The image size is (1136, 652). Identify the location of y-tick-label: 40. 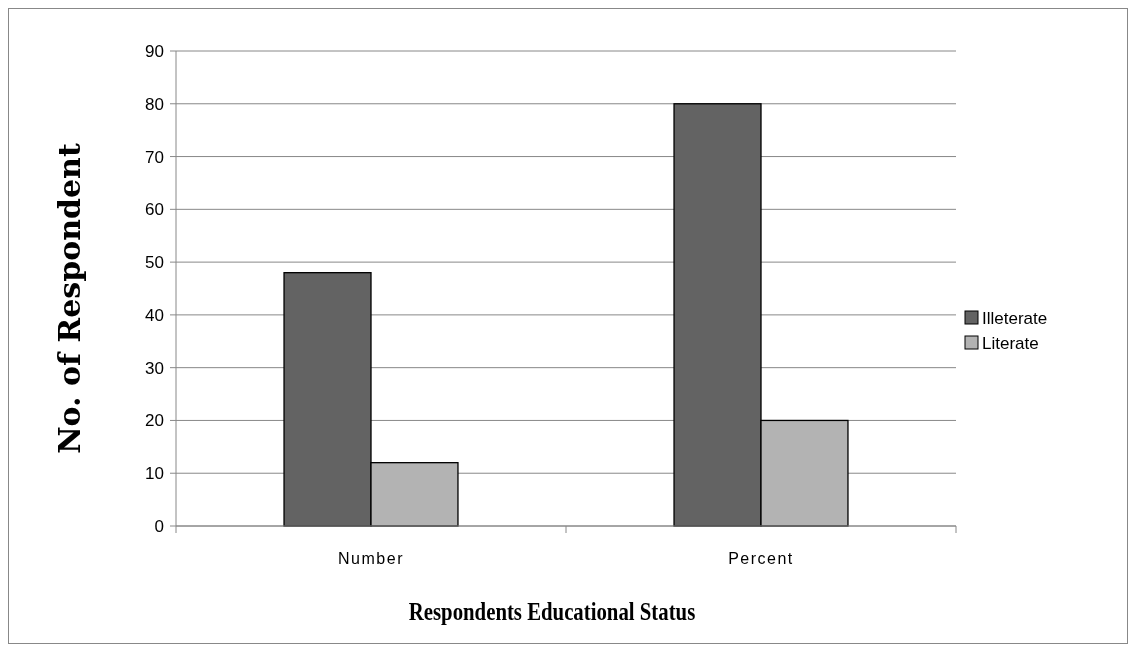
(154, 315).